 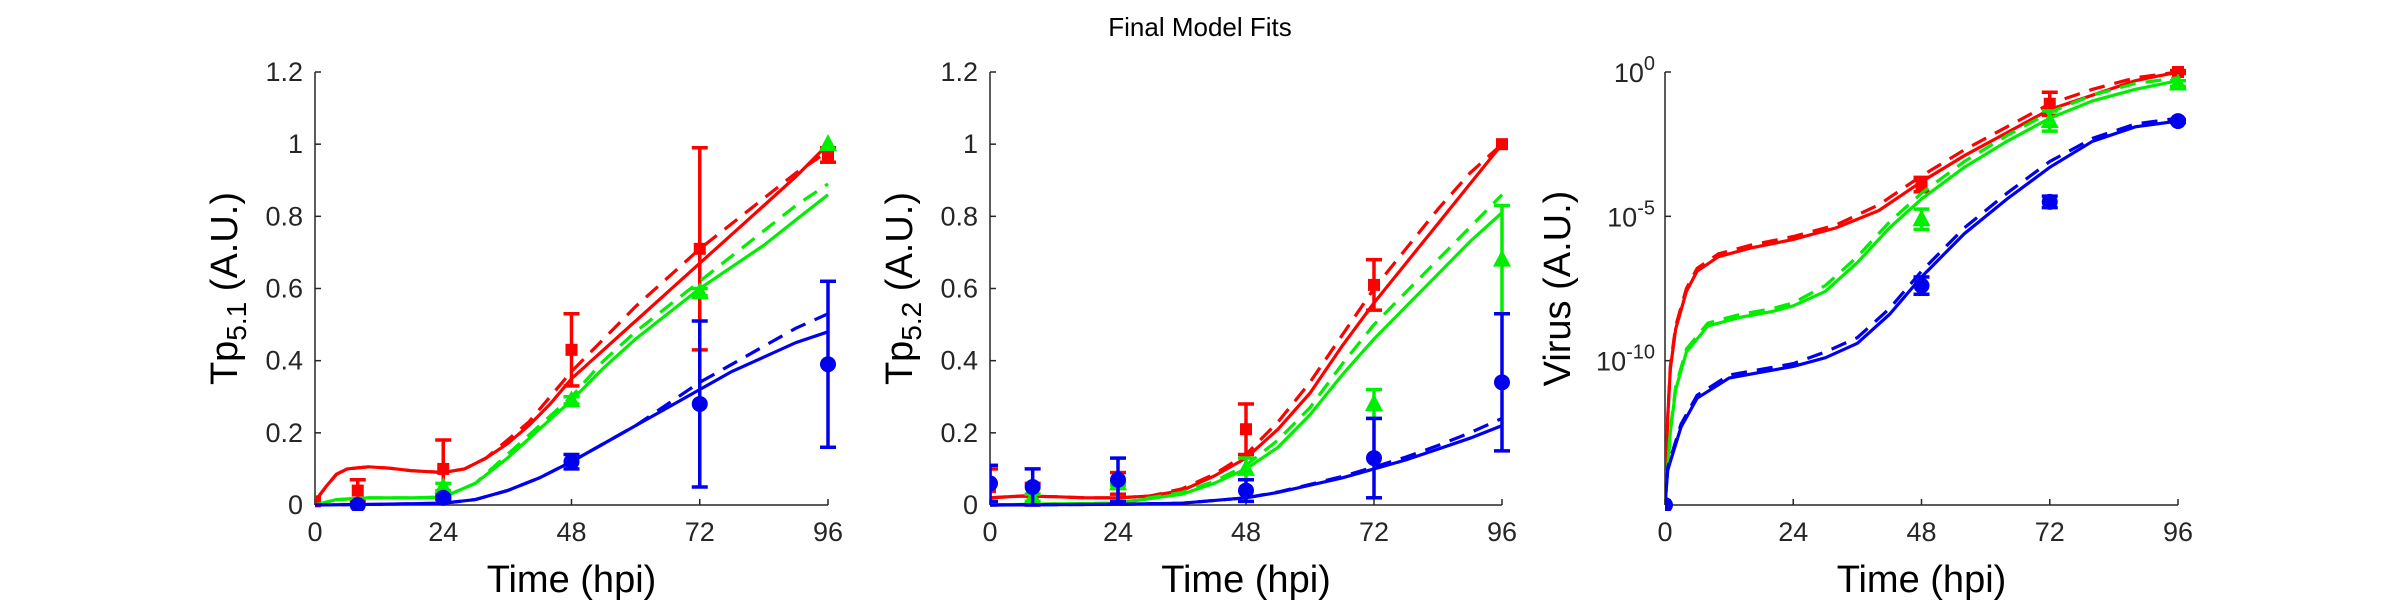 I want to click on figure-title: Final Model Fits, so click(x=1200, y=27).